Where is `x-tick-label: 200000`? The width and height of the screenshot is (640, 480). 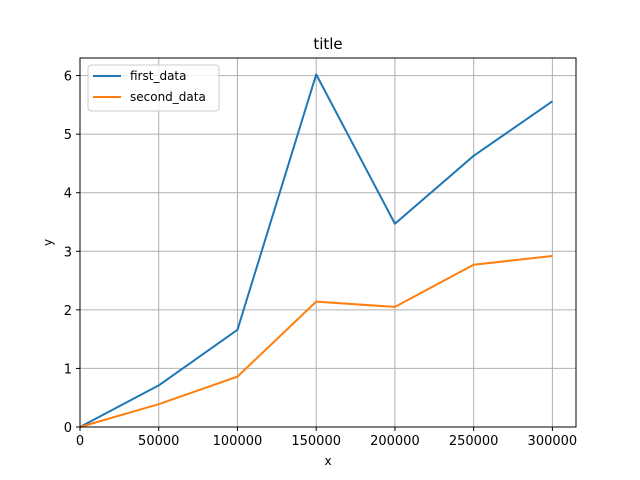
x-tick-label: 200000 is located at coordinates (395, 441).